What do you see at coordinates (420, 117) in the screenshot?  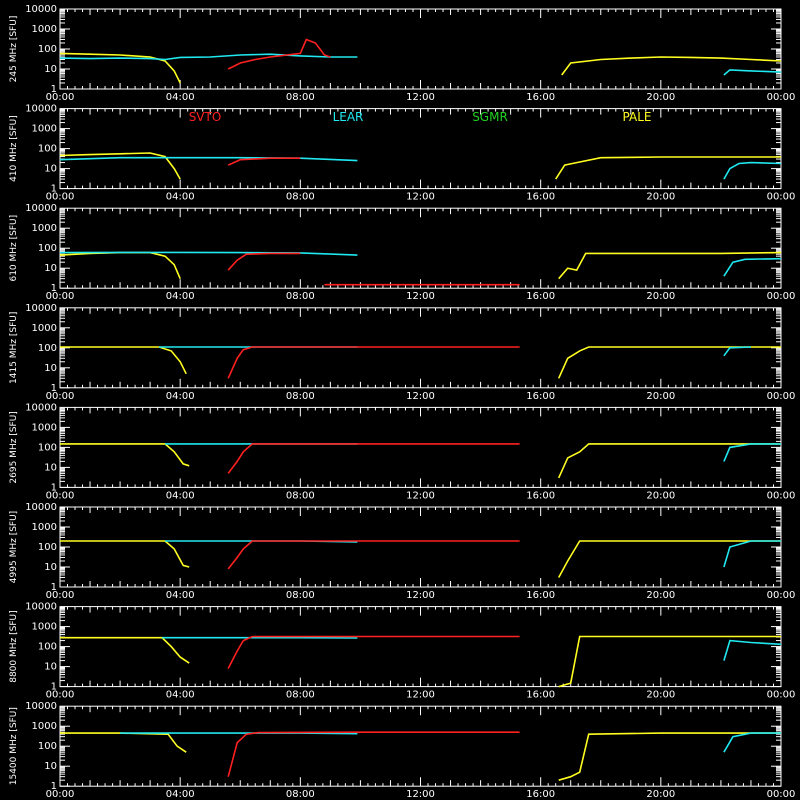 I see `station-legend: SVTO LEAR SGMR PALE` at bounding box center [420, 117].